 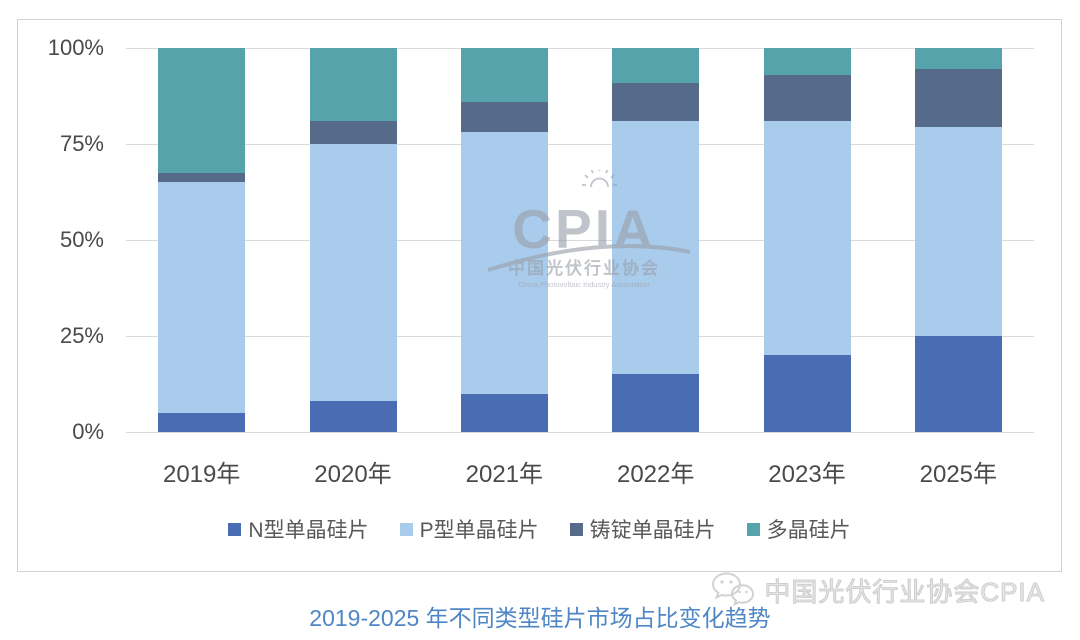 I want to click on legend-item: 铸锭单晶硅片, so click(x=642, y=529).